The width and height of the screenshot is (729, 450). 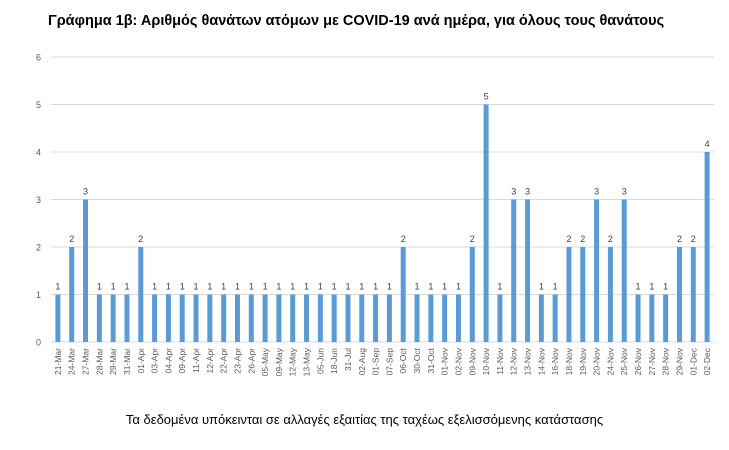 I want to click on x-tick-label: 25-Nov, so click(x=624, y=361).